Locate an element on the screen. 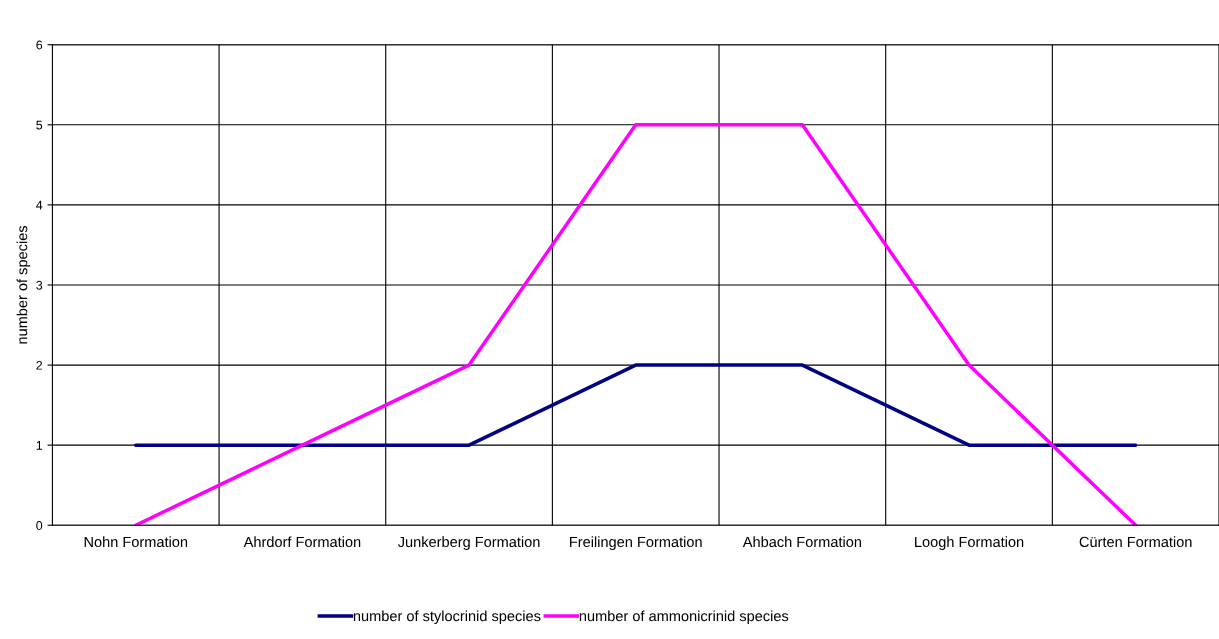 The width and height of the screenshot is (1219, 639). y-tick-label: 5 is located at coordinates (39, 125).